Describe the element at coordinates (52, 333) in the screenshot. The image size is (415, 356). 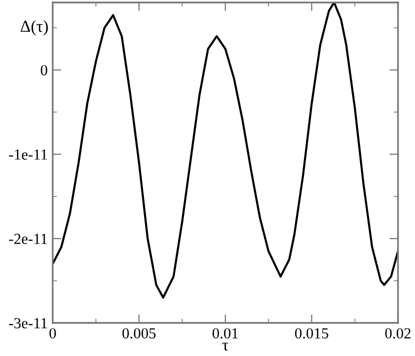
I see `x-tick-label: 0` at that location.